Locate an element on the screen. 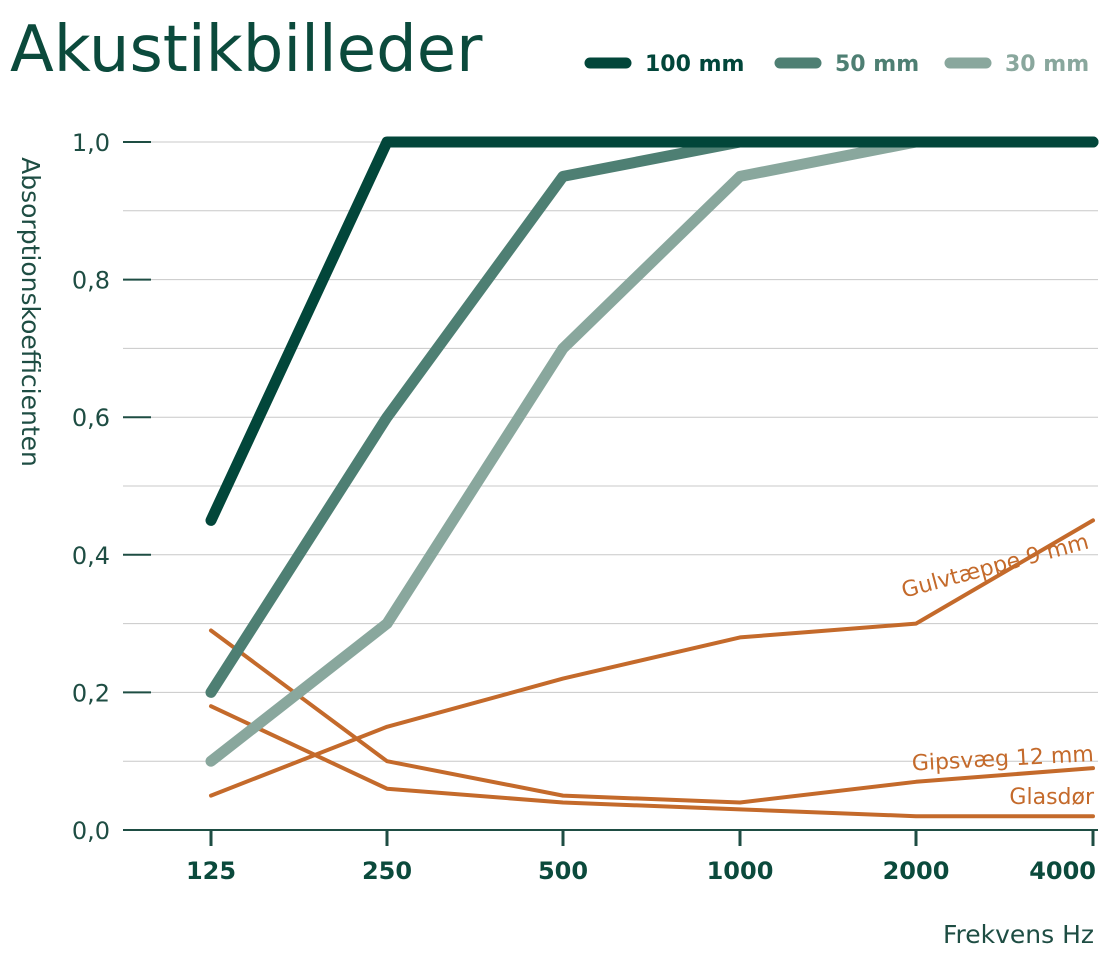 This screenshot has width=1116, height=957. y-tick-label: 1,0 is located at coordinates (91, 143).